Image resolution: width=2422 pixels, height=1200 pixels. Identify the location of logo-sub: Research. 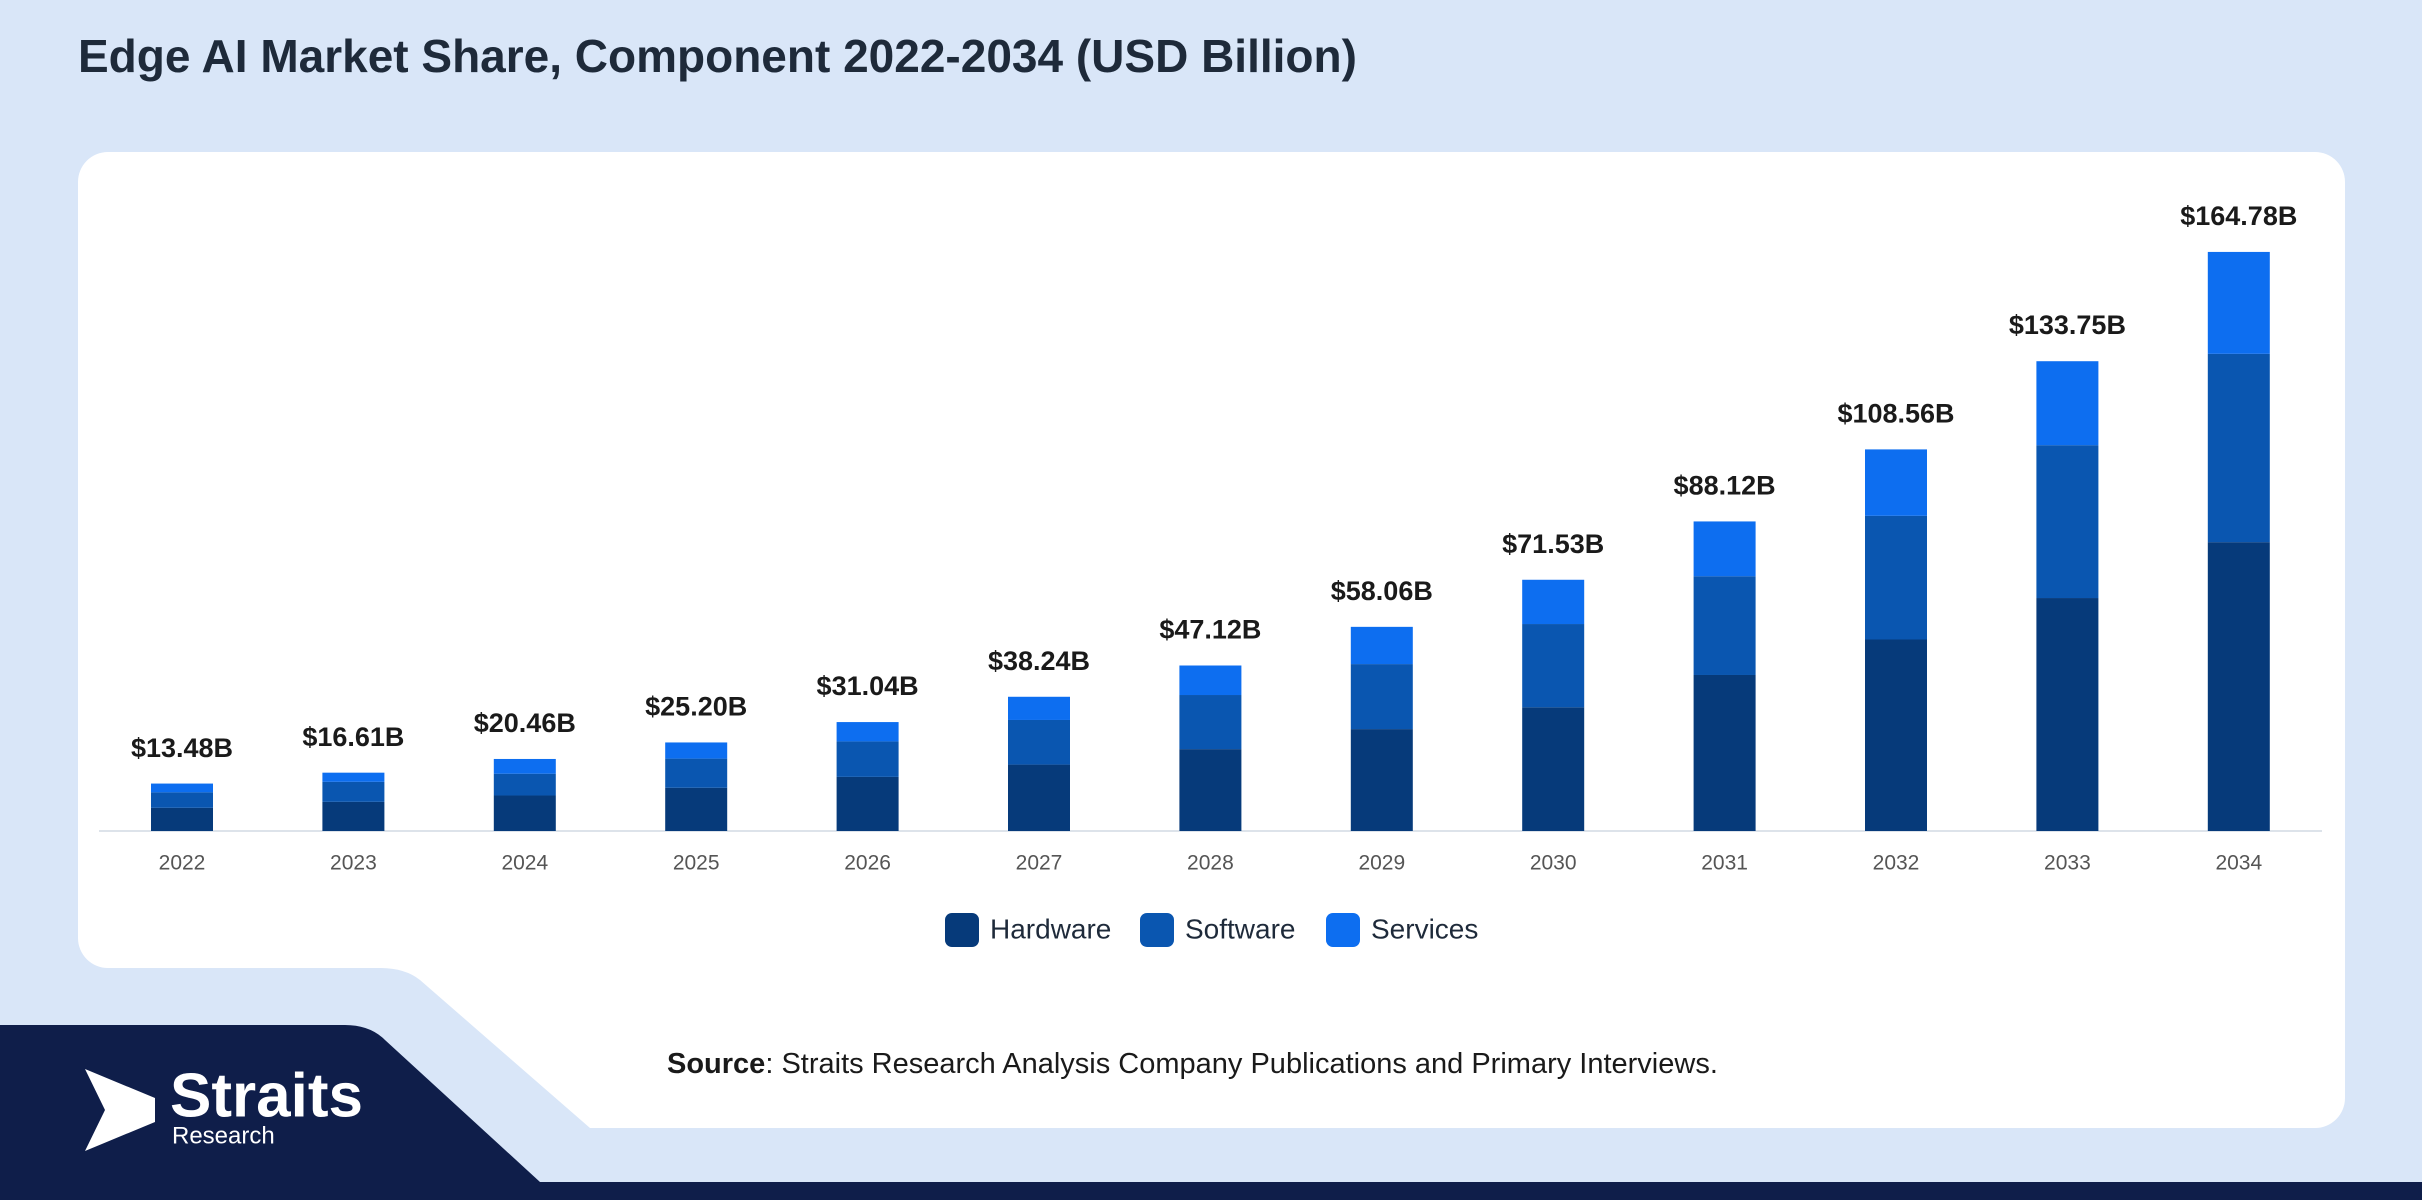
(223, 1135).